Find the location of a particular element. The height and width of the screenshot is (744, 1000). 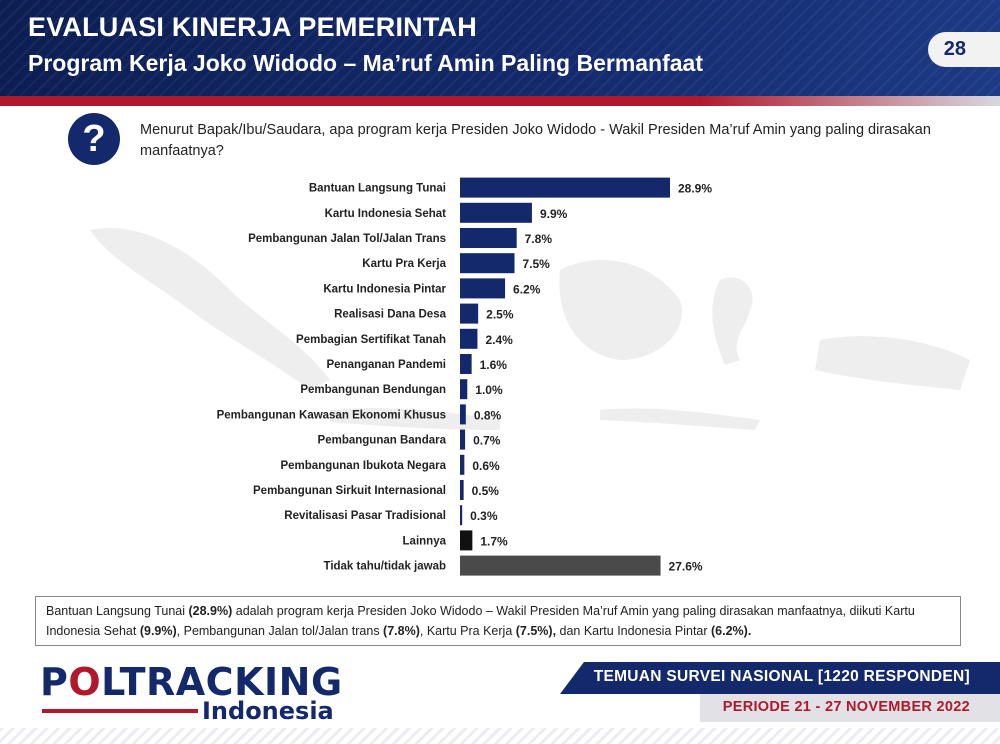

page-title: EVALUASI KINERJA PEMERINTAH is located at coordinates (252, 27).